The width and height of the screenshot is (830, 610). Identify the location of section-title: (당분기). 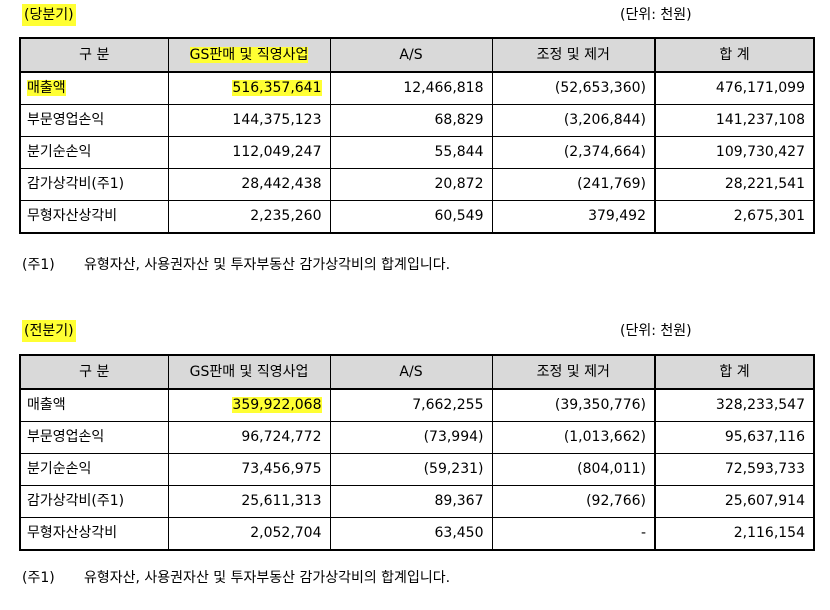
(49, 15).